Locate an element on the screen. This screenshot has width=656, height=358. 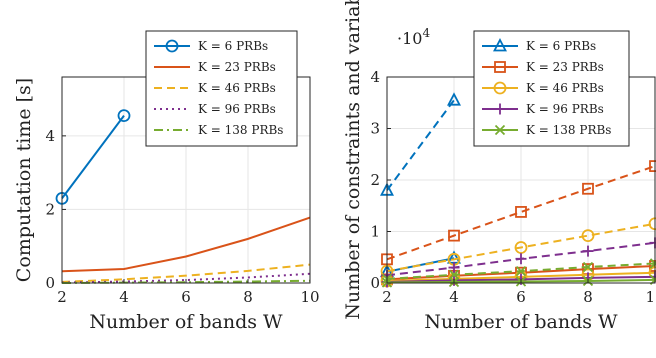
exponent-power: 4 is located at coordinates (426, 33).